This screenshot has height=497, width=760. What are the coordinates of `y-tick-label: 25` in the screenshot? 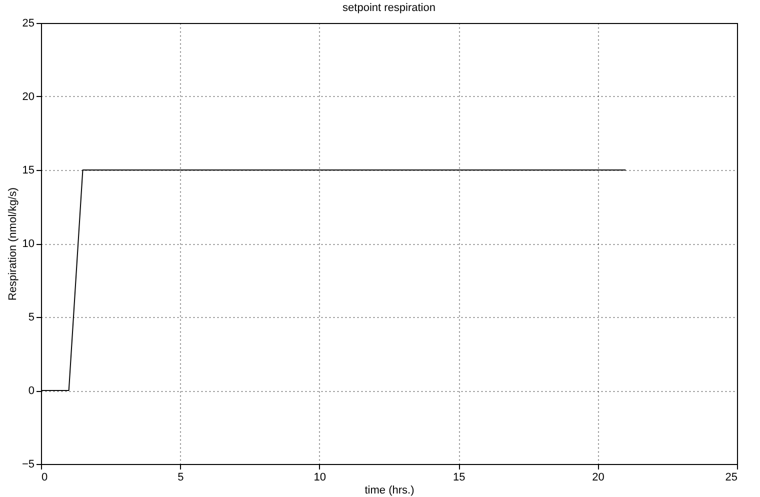 It's located at (28, 24).